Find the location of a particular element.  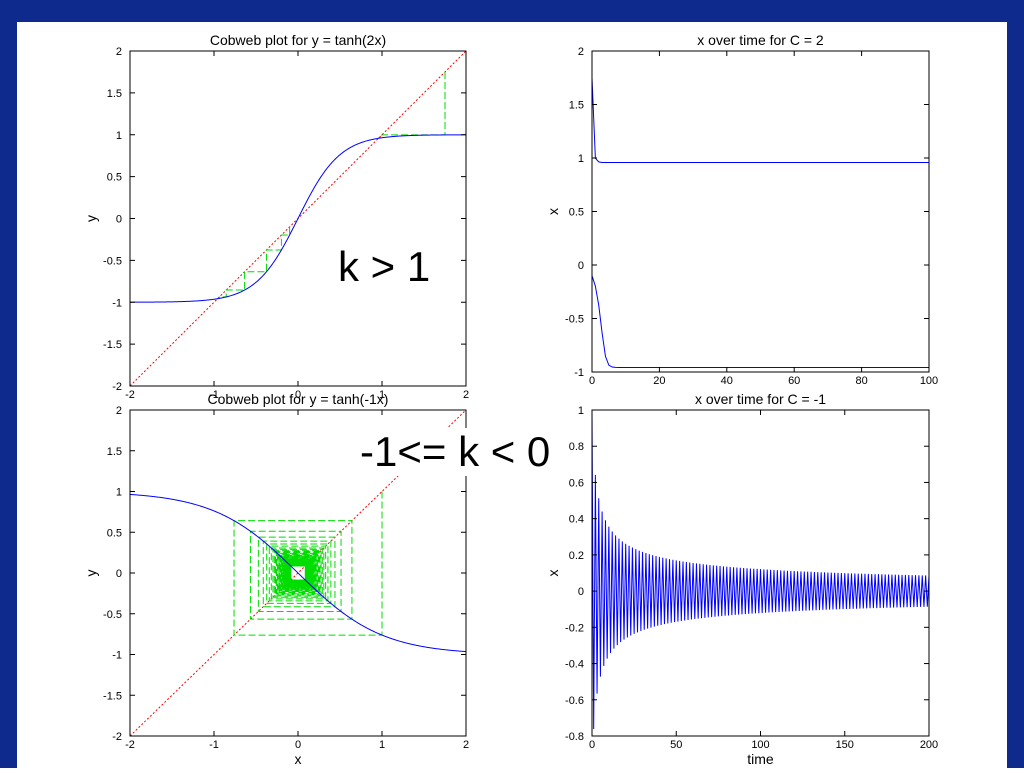

chart-title: x over time for C = 2 is located at coordinates (760, 40).